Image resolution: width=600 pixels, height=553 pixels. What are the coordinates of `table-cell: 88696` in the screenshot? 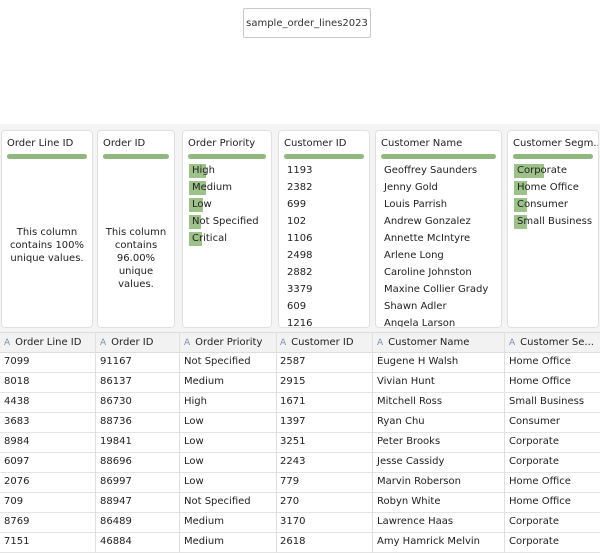 It's located at (116, 461).